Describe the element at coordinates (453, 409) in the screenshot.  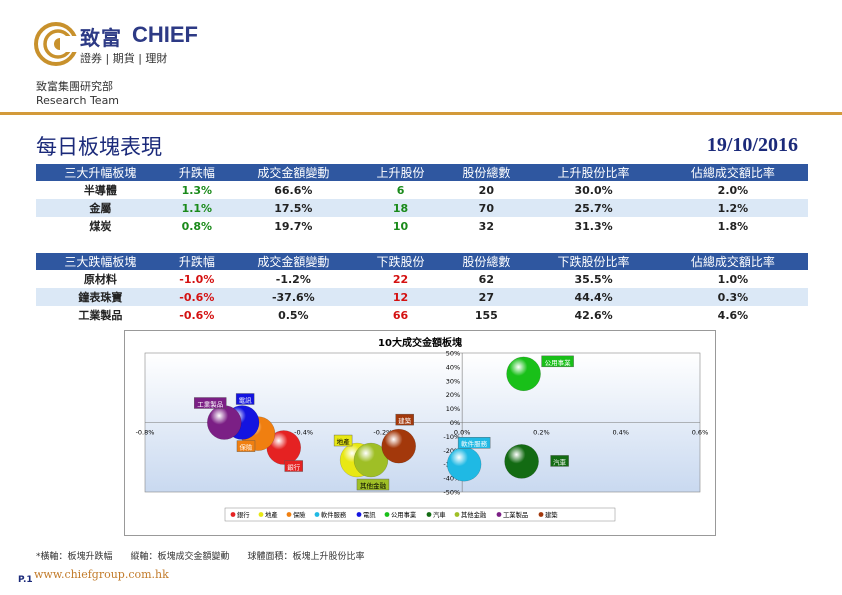
I see `y-tick-label: 10%` at that location.